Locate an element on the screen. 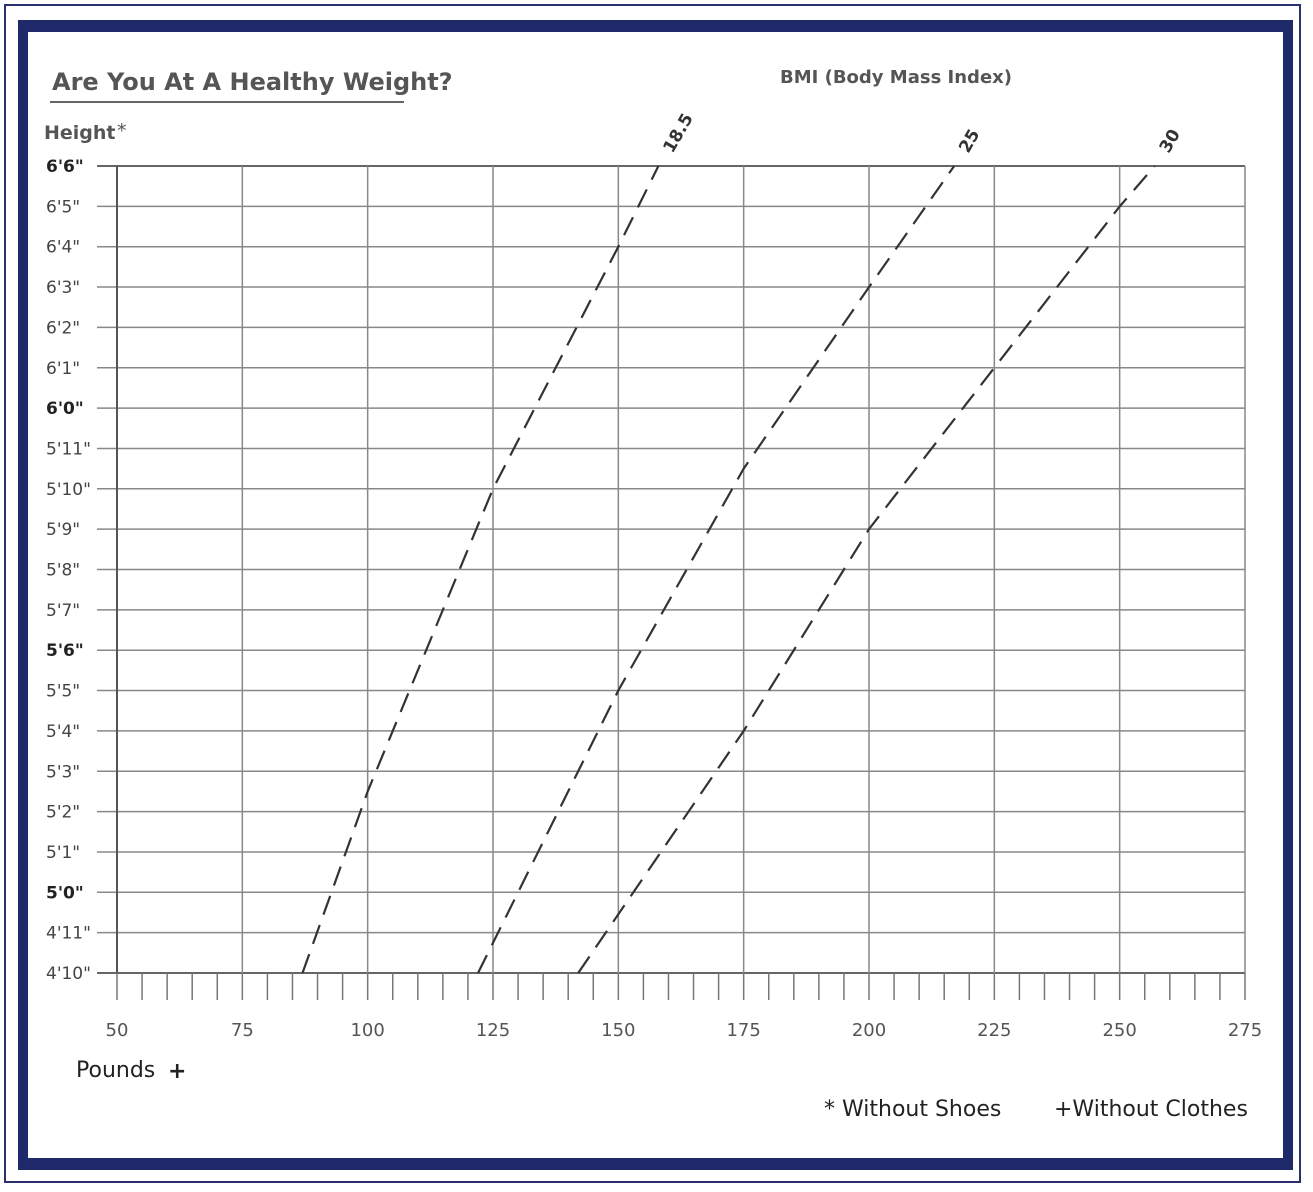 The width and height of the screenshot is (1313, 1192). footnote-without-shoes: * Without Shoes is located at coordinates (912, 1109).